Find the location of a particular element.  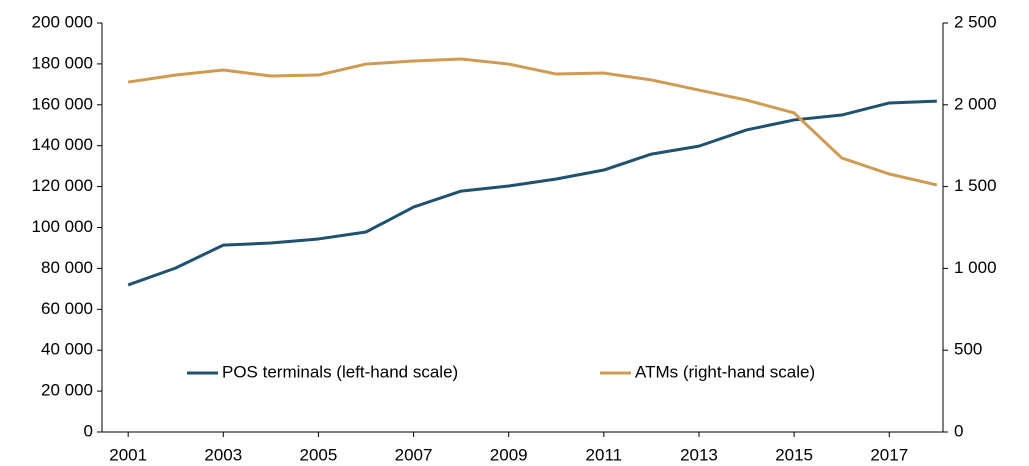

x-tick-label: 2007 is located at coordinates (414, 454).